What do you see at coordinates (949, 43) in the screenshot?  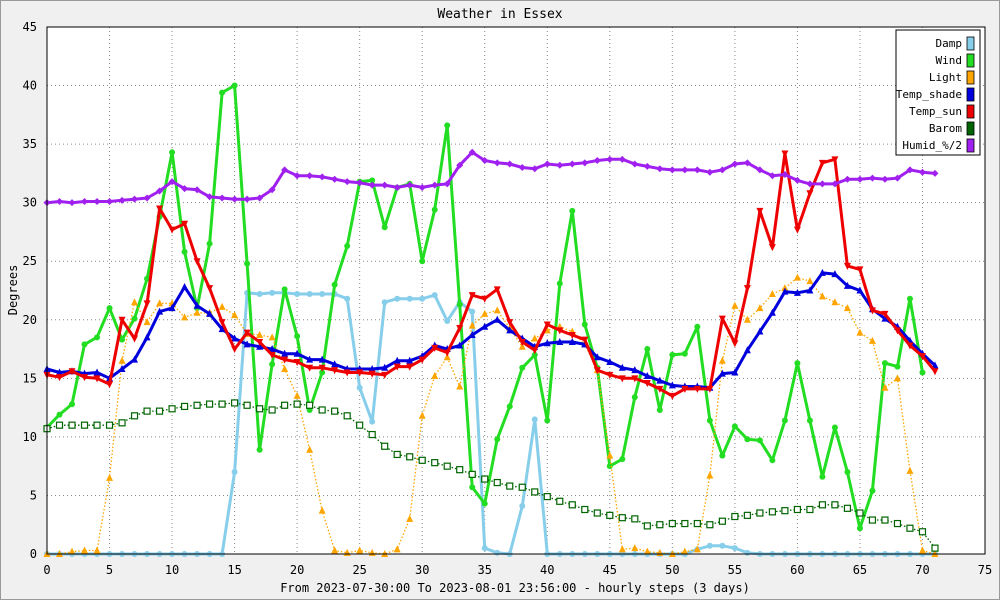 I see `legend-label: Damp` at bounding box center [949, 43].